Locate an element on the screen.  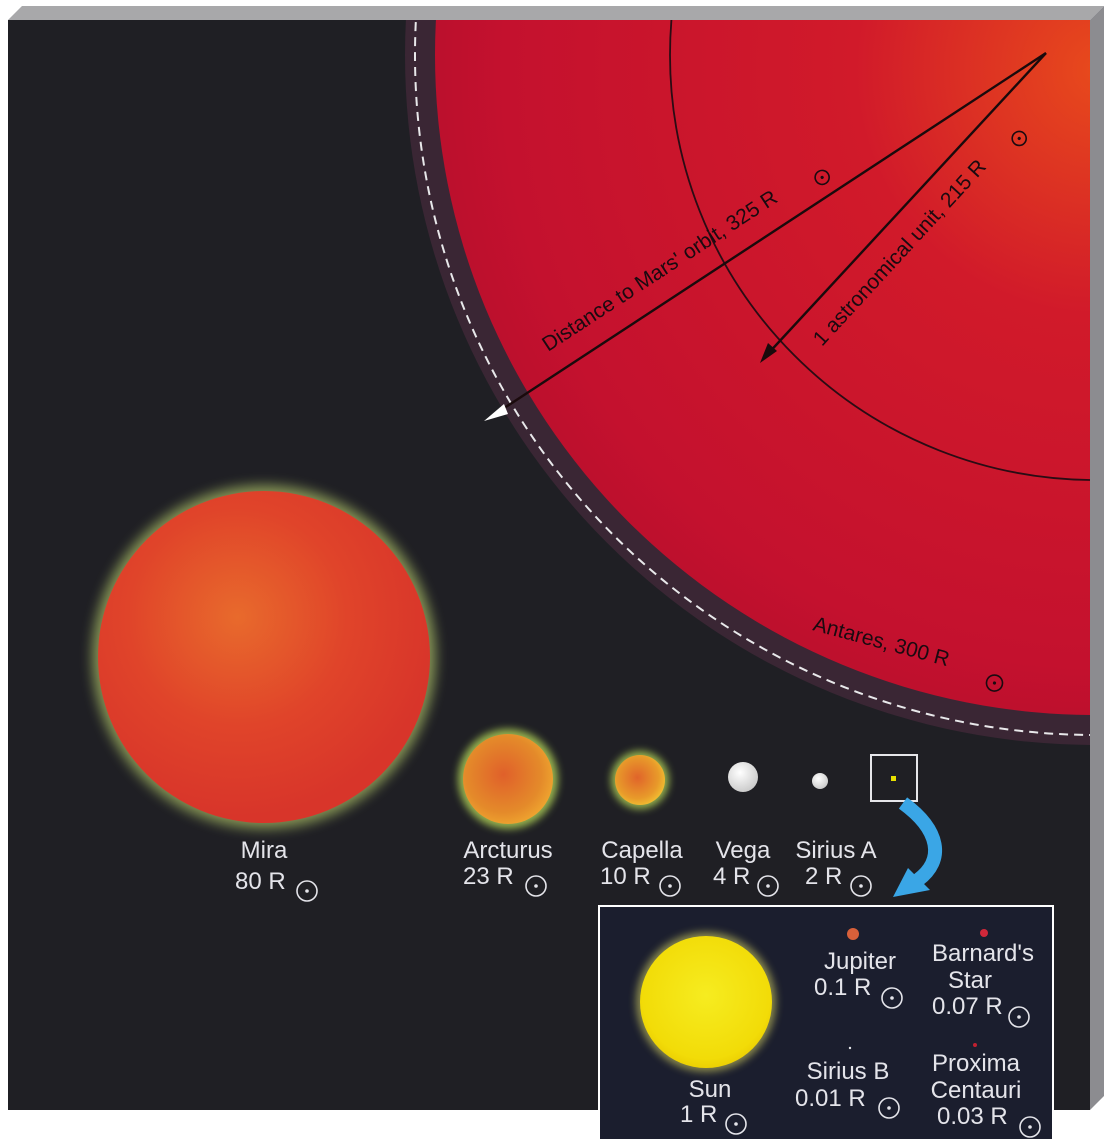
sirius-b-radius: 0.01 R is located at coordinates (830, 1098).